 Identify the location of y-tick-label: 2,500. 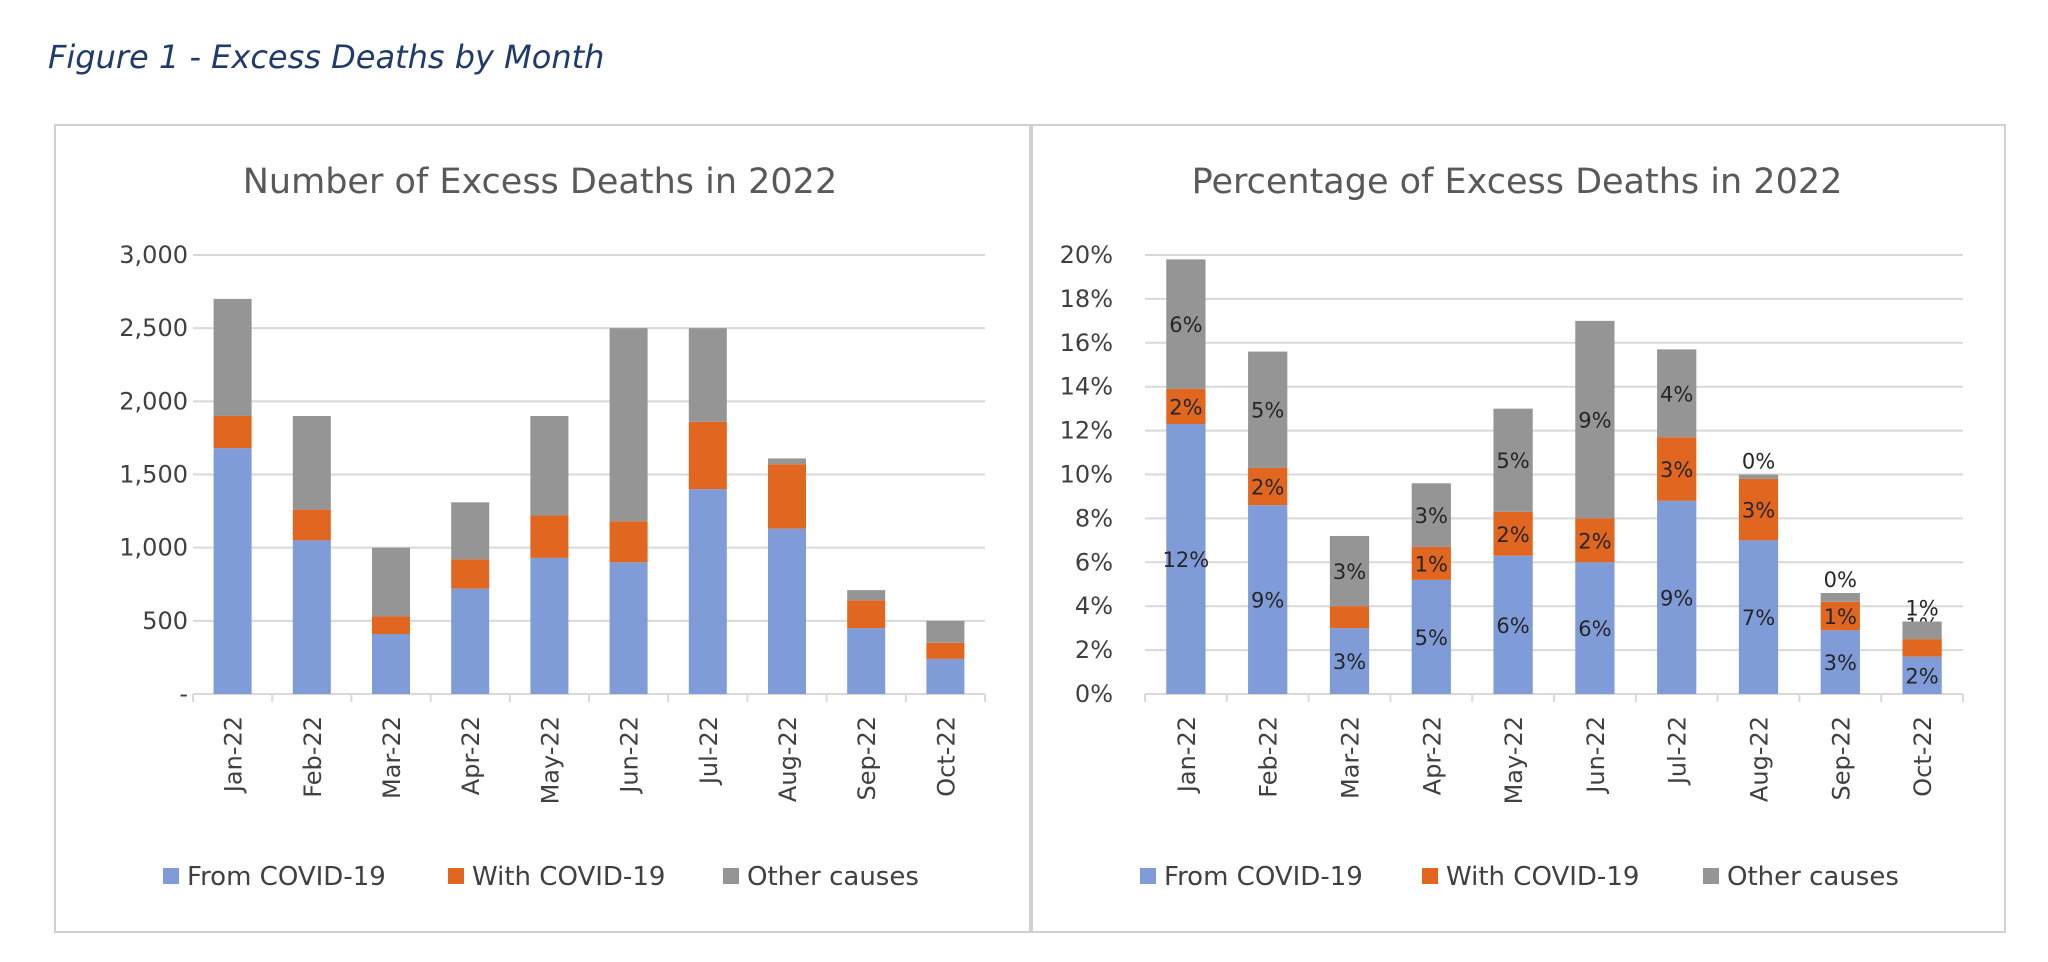
(153, 328).